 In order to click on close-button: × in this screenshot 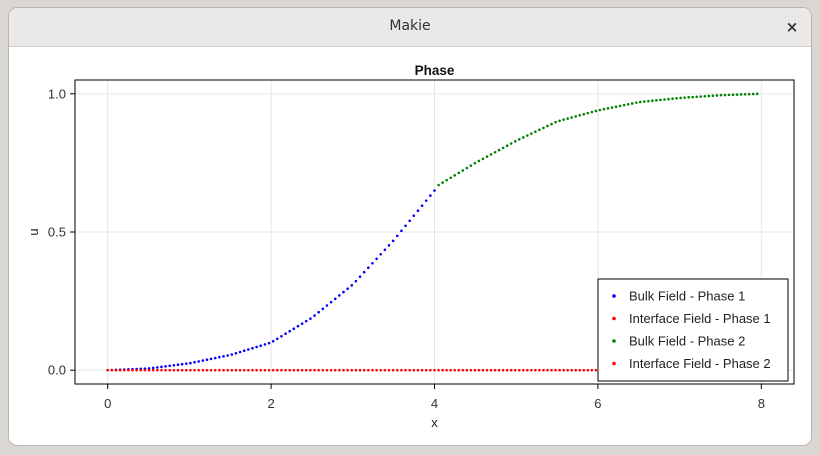, I will do `click(792, 27)`.